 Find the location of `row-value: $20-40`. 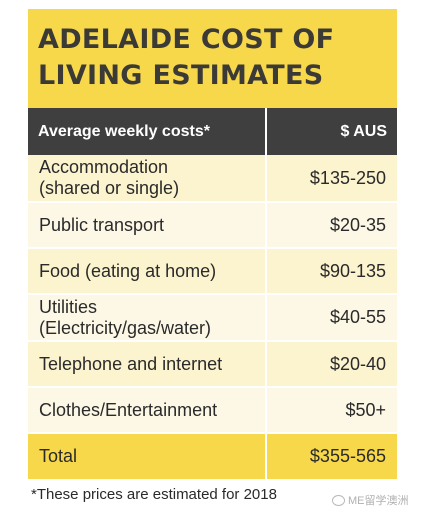

row-value: $20-40 is located at coordinates (331, 364).